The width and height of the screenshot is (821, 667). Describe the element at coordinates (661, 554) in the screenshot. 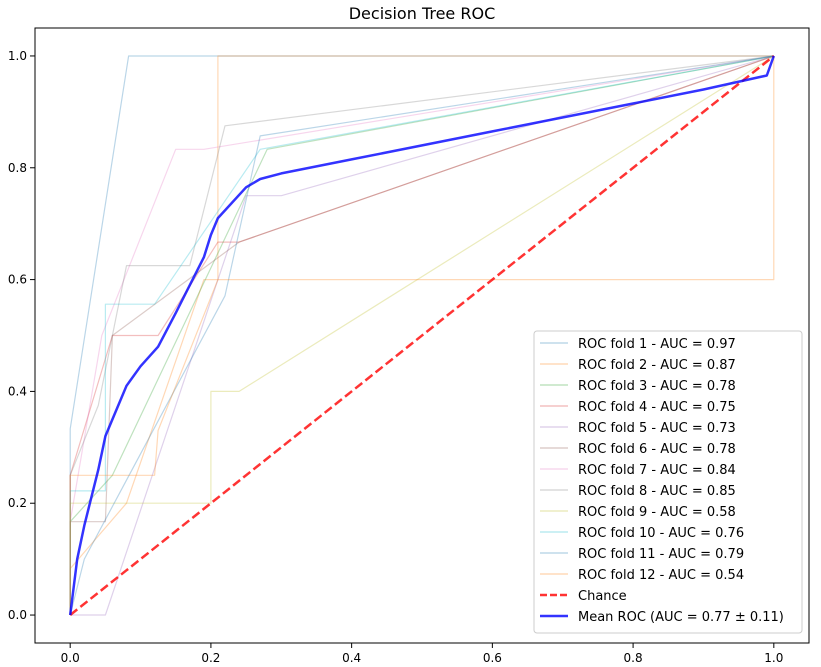

I see `legend-label: ROC fold 11 - AUC = 0.79` at that location.